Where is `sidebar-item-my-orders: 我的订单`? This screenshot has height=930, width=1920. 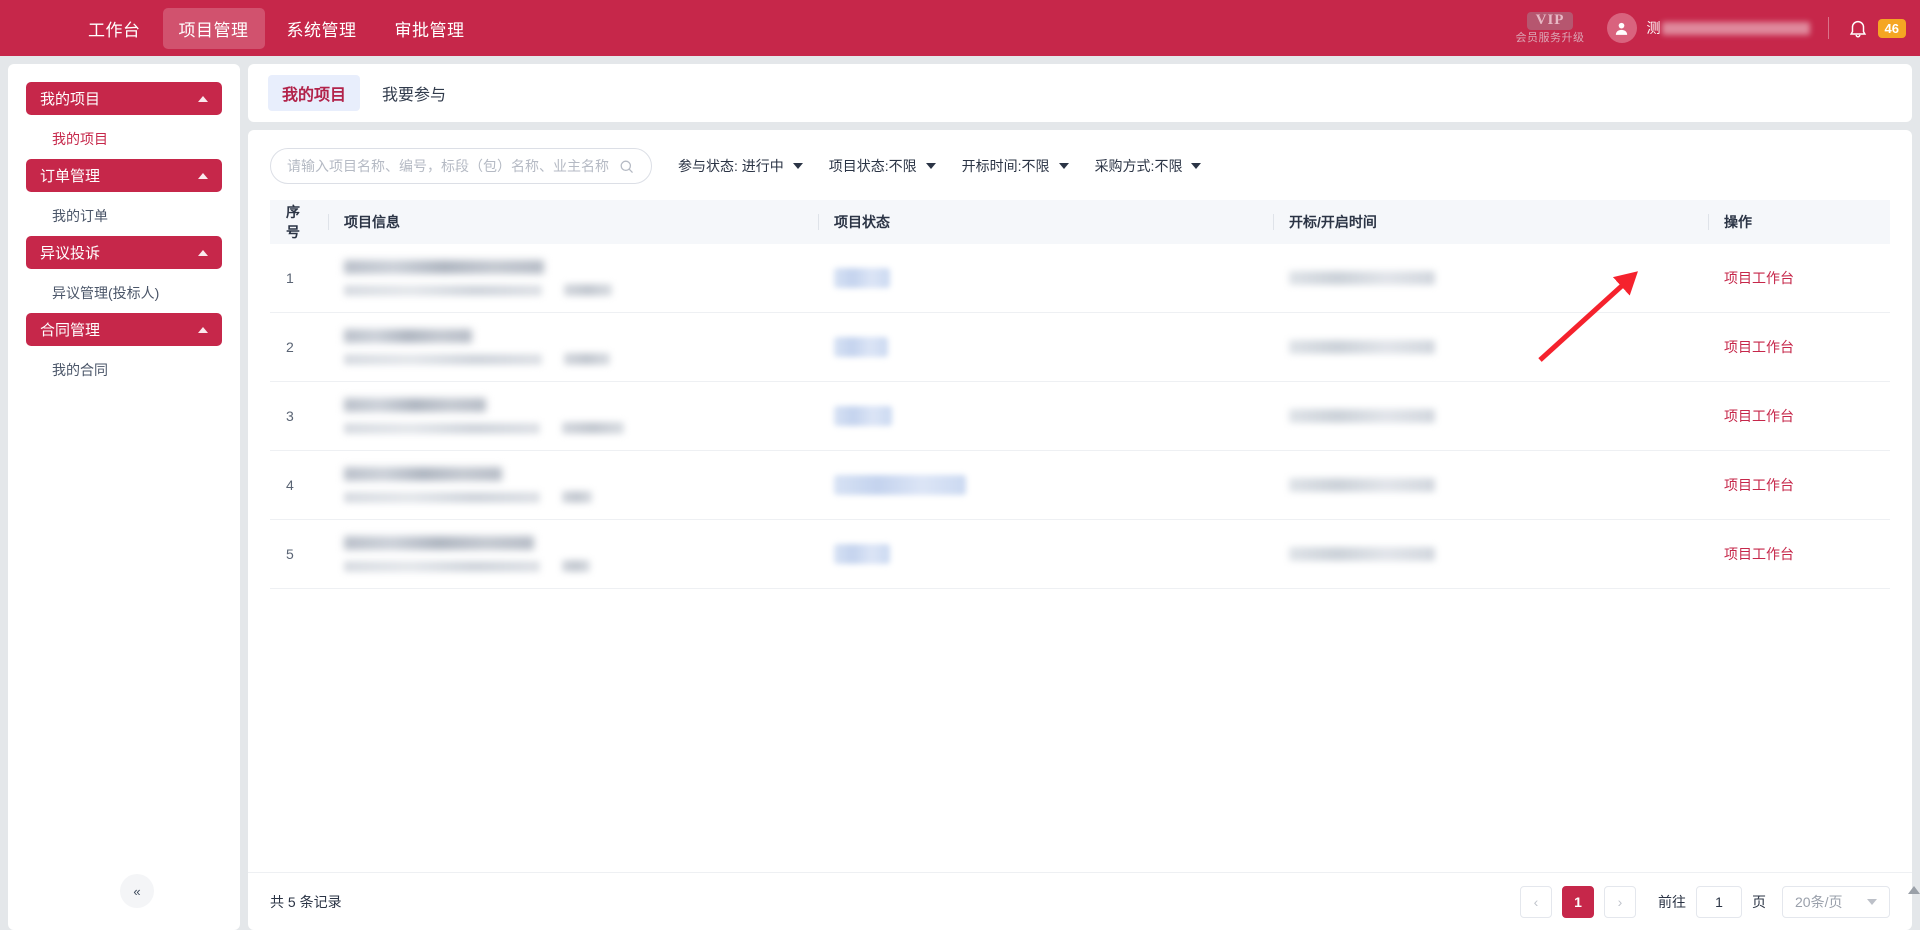 sidebar-item-my-orders: 我的订单 is located at coordinates (124, 216).